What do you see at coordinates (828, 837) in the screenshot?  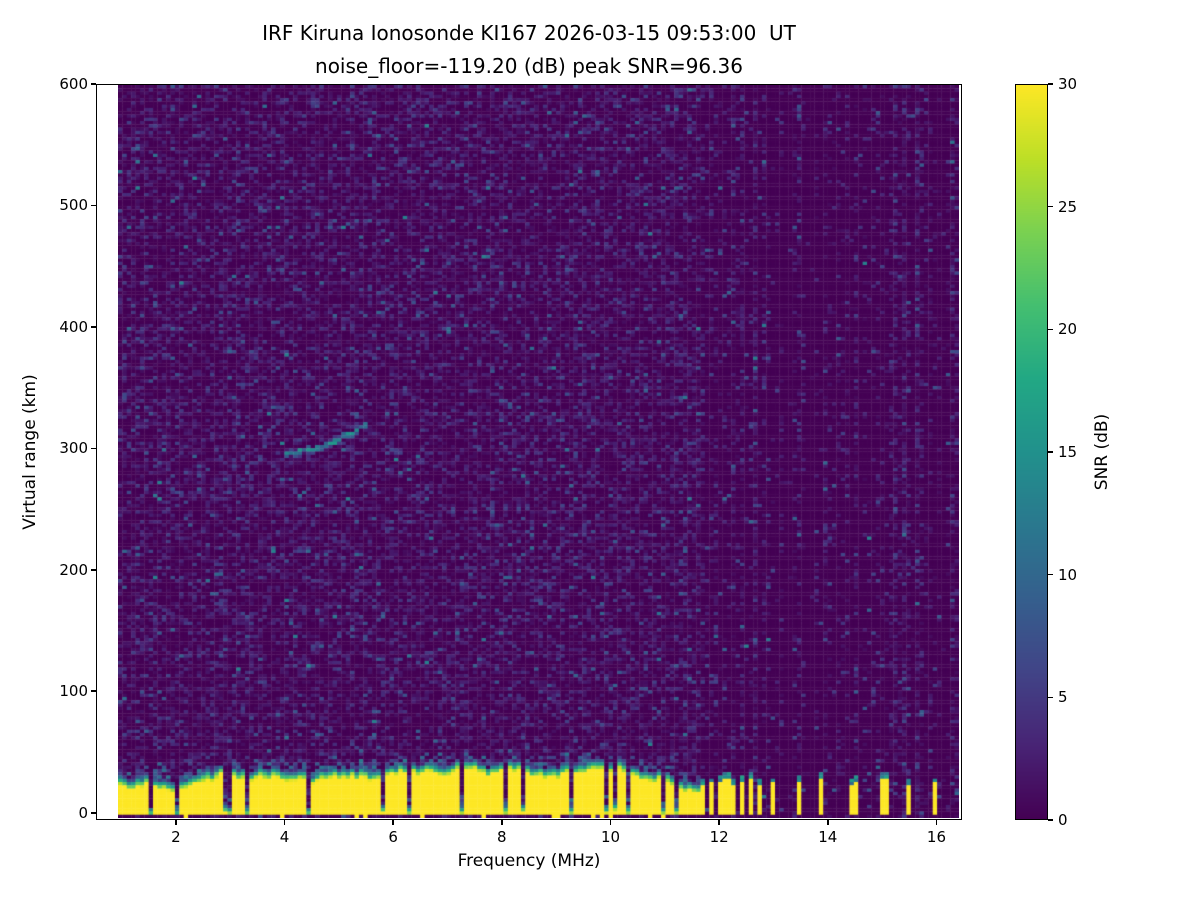 I see `x-tick-label: 14` at bounding box center [828, 837].